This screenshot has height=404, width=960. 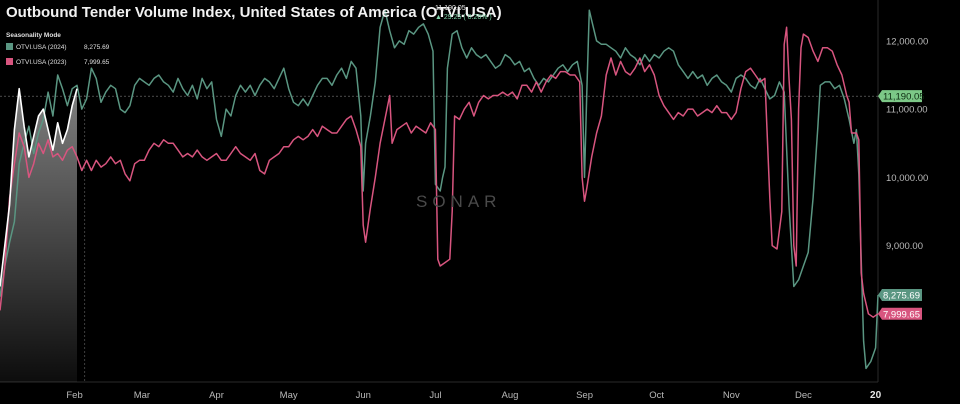 What do you see at coordinates (459, 201) in the screenshot?
I see `sonar-watermark: SONAR` at bounding box center [459, 201].